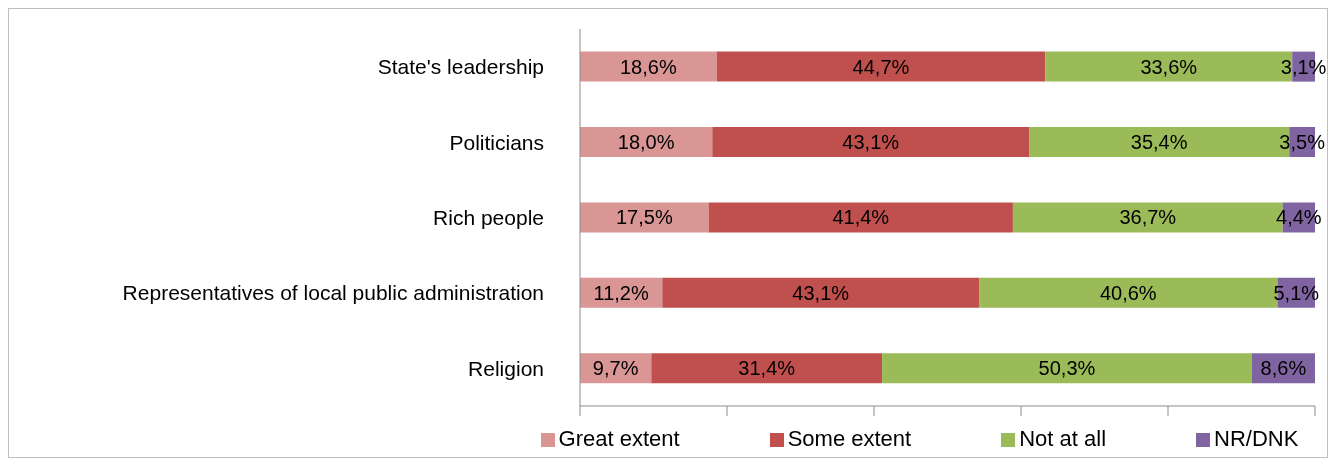  What do you see at coordinates (621, 292) in the screenshot?
I see `data-label: 11,2%` at bounding box center [621, 292].